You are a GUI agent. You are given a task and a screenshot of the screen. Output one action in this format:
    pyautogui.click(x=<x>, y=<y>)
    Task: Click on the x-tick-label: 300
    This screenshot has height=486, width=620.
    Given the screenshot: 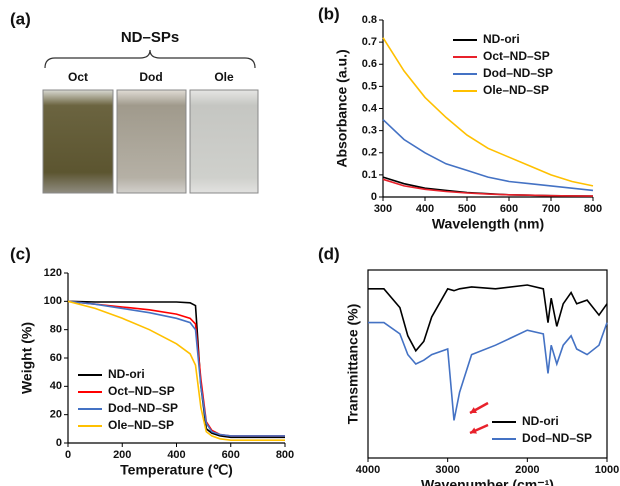 What is the action you would take?
    pyautogui.click(x=383, y=209)
    